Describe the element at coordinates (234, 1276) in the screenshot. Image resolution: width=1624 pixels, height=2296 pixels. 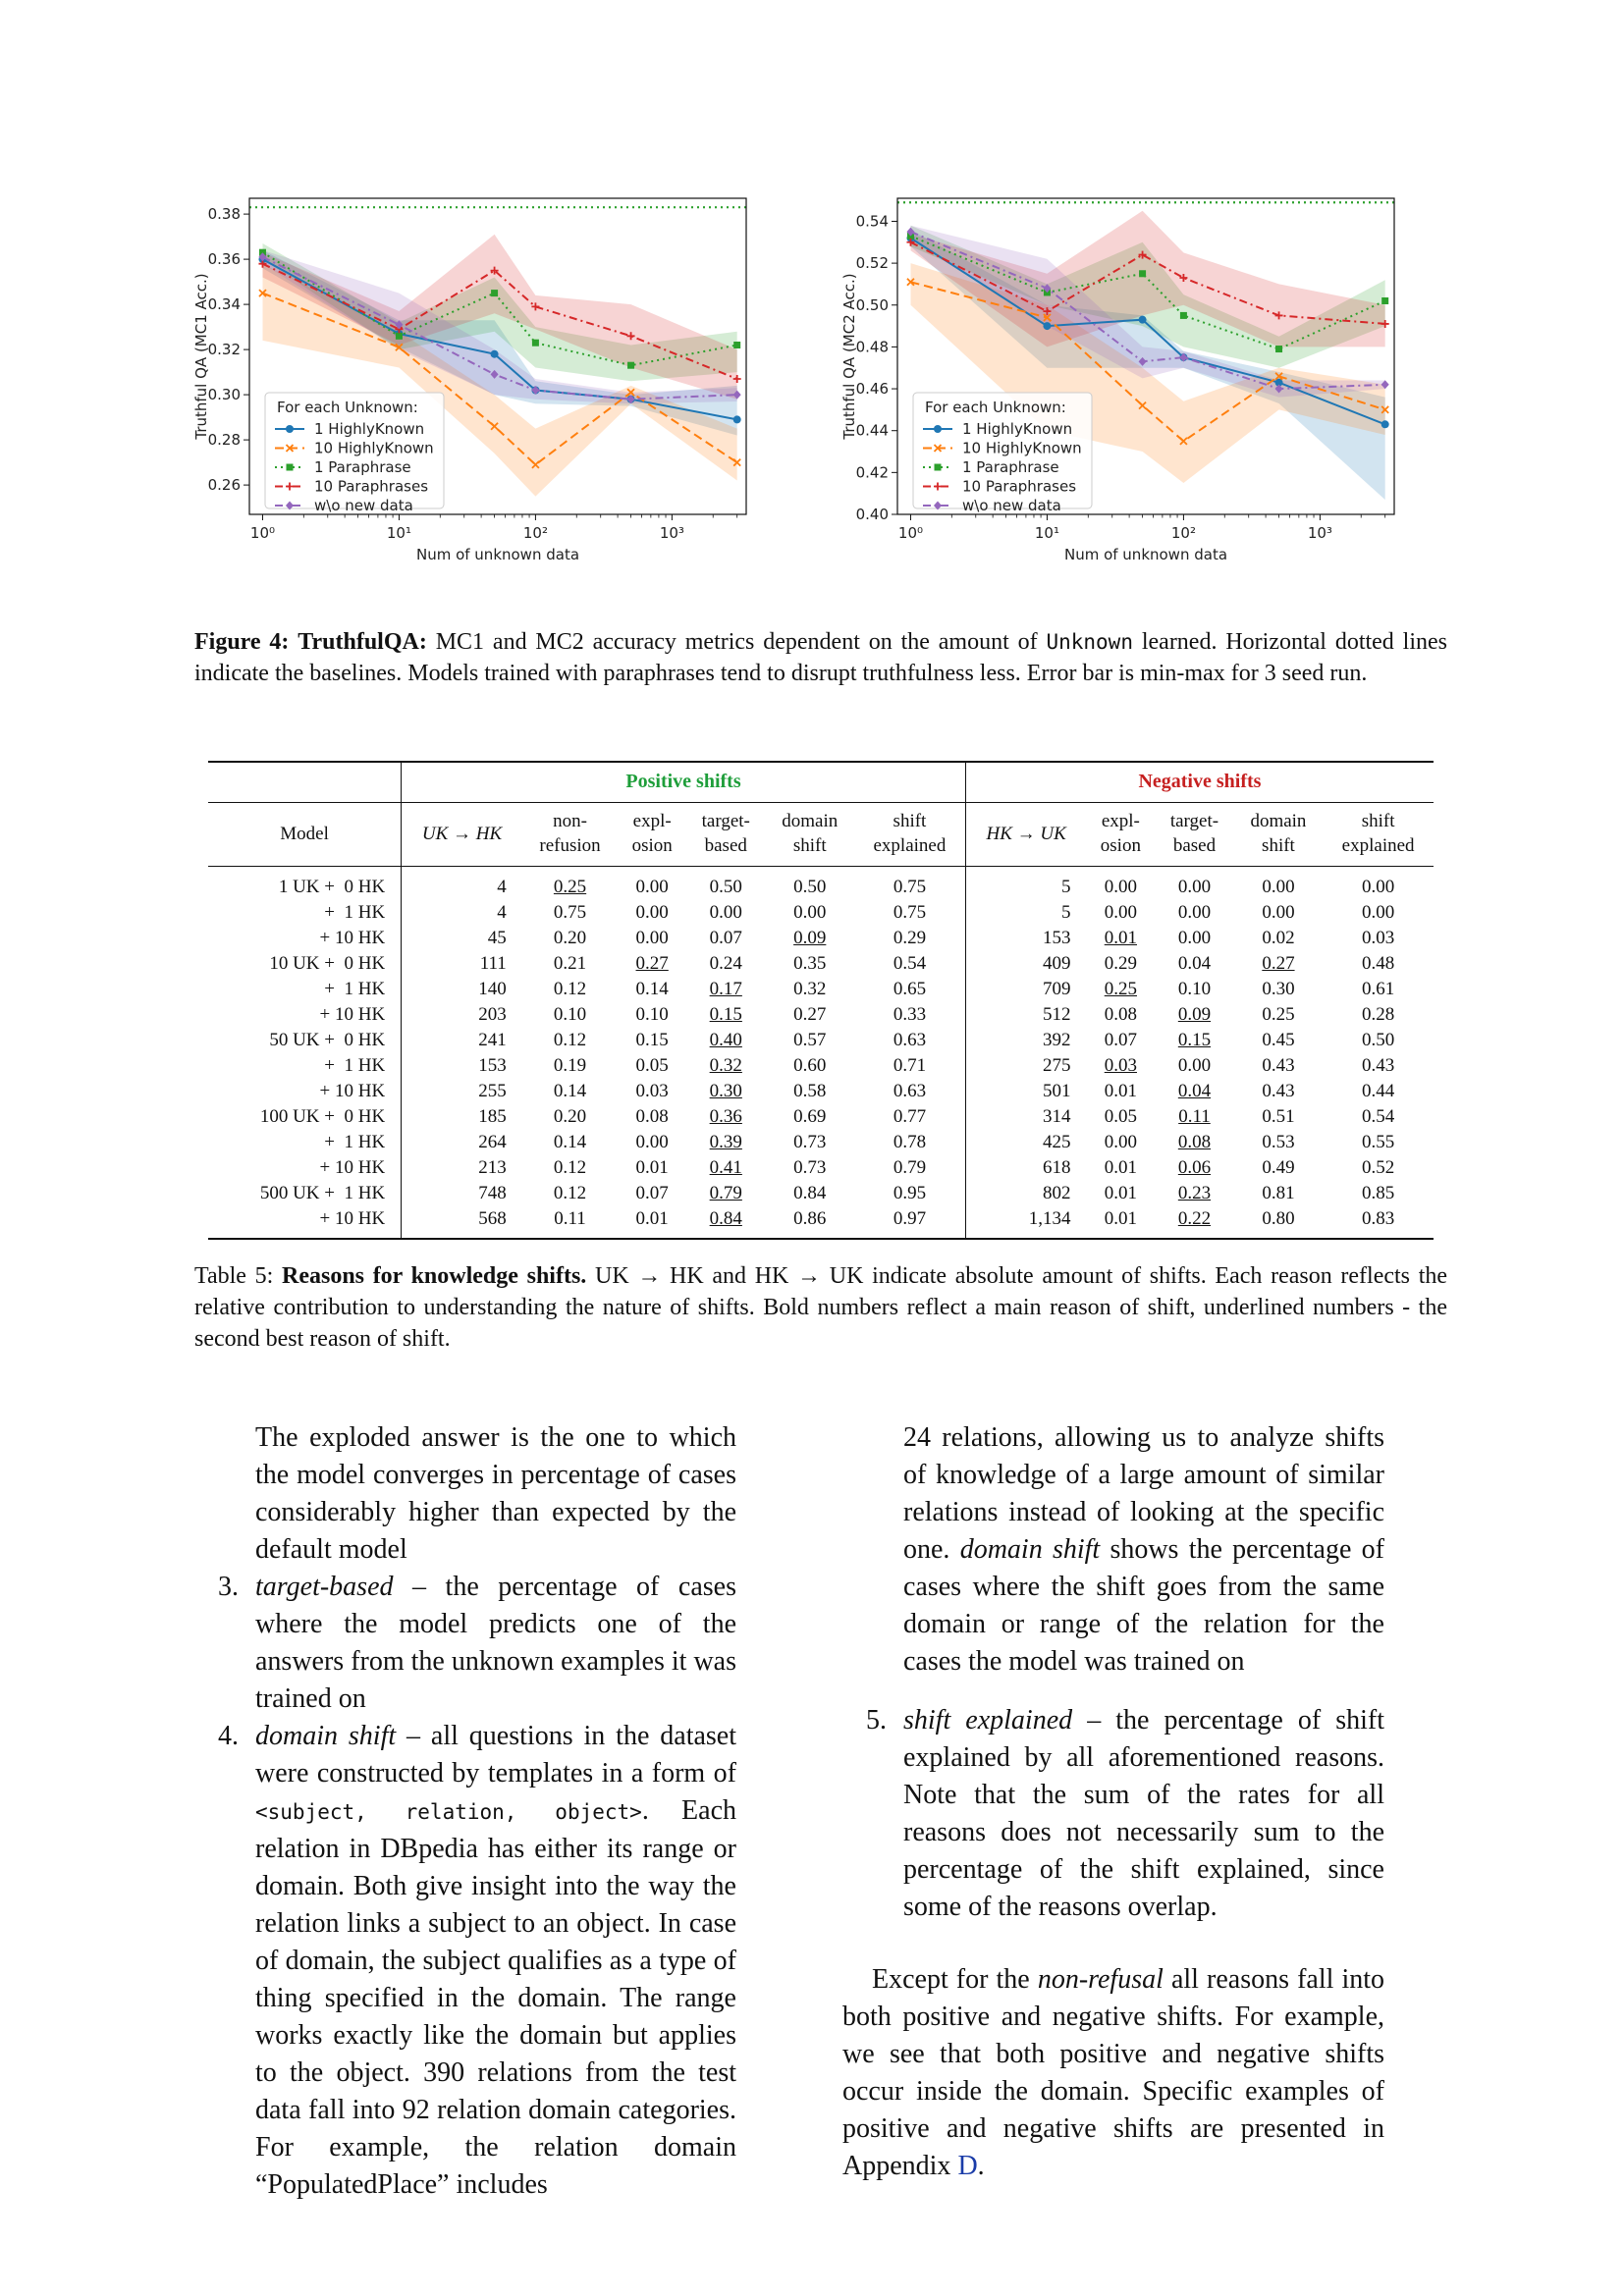
I see `table-label: Table 5:` at that location.